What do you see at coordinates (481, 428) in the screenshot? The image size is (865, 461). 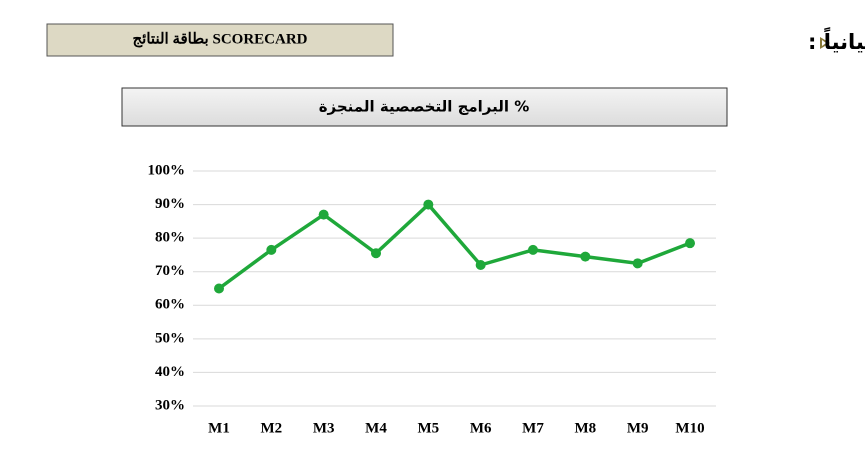 I see `x-tick-label: M6` at bounding box center [481, 428].